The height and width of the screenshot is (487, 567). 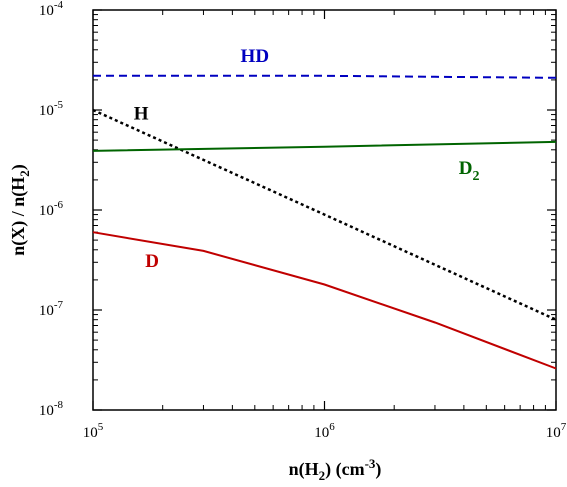 What do you see at coordinates (20, 210) in the screenshot?
I see `y-axis-title: n(X) / n(H2)` at bounding box center [20, 210].